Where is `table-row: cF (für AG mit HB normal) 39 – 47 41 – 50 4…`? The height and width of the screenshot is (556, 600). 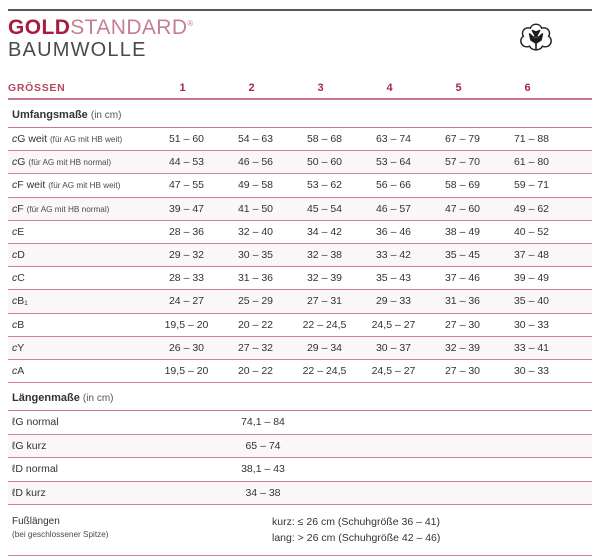 table-row: cF (für AG mit HB normal) 39 – 47 41 – 50 4… is located at coordinates (300, 209).